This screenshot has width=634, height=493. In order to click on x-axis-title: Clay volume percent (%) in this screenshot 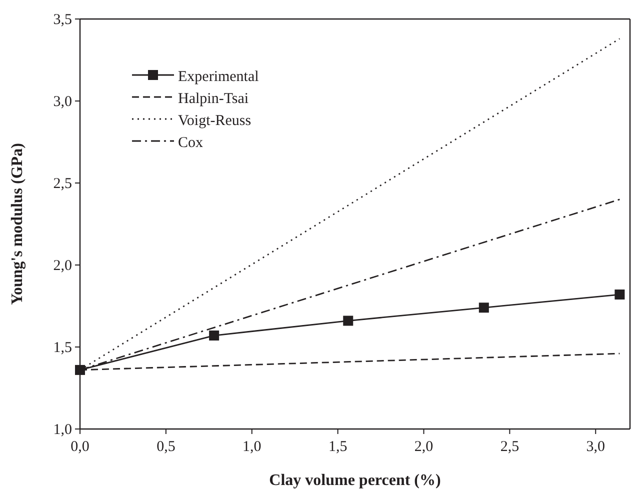, I will do `click(355, 480)`.